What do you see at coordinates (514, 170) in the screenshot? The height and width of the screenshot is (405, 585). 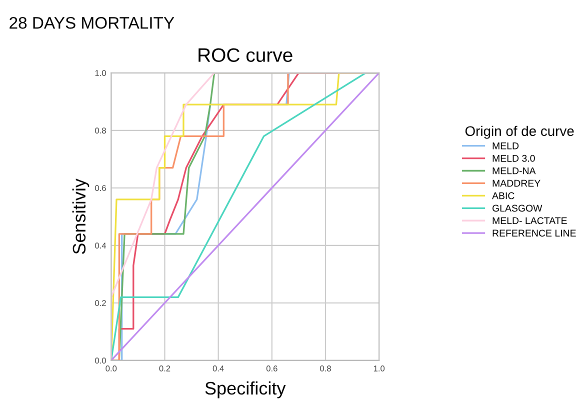 I see `legend-label: MELD-NA` at bounding box center [514, 170].